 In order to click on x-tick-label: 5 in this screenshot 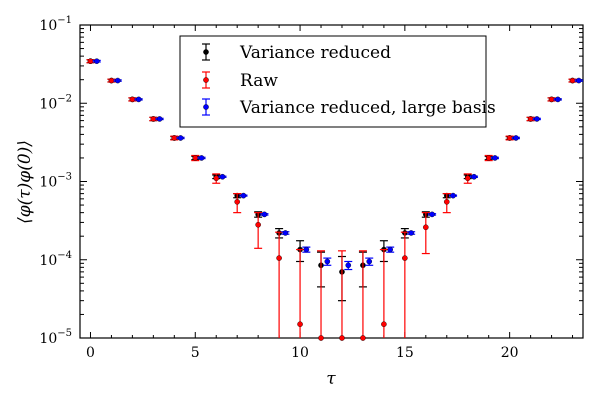, I will do `click(195, 353)`.